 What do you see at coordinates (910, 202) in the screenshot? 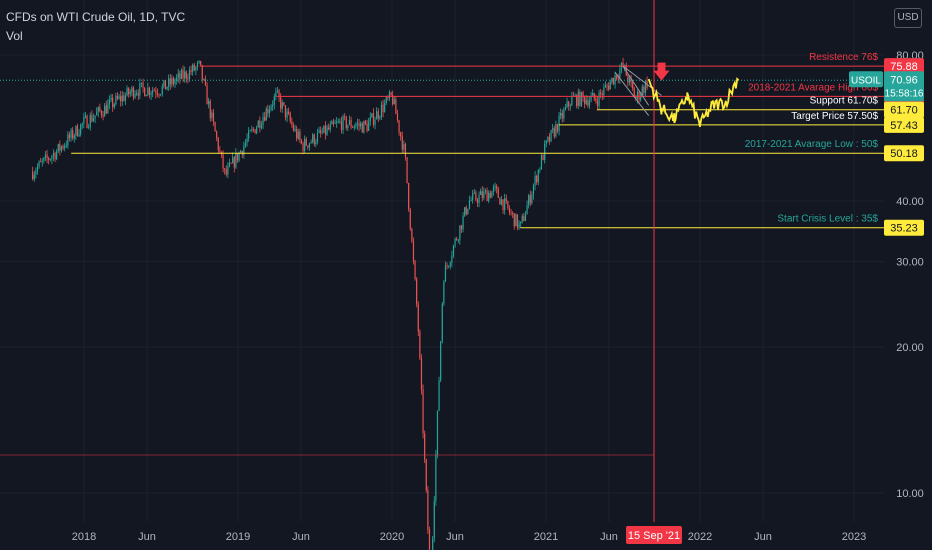
I see `y-axis-tick: 40.00` at bounding box center [910, 202].